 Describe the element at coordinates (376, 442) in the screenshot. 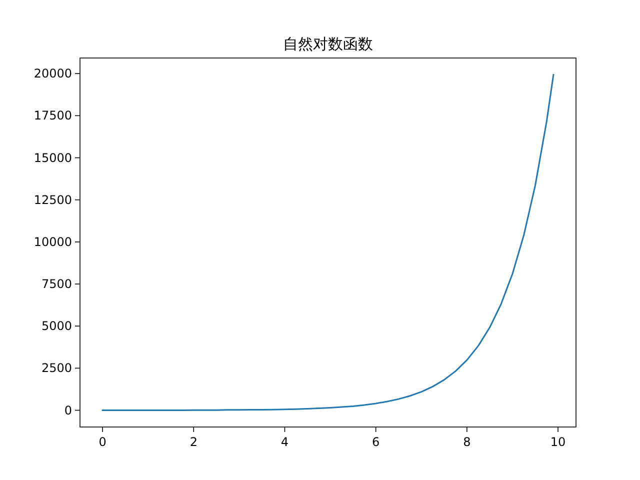

I see `x-tick-label: 6` at that location.